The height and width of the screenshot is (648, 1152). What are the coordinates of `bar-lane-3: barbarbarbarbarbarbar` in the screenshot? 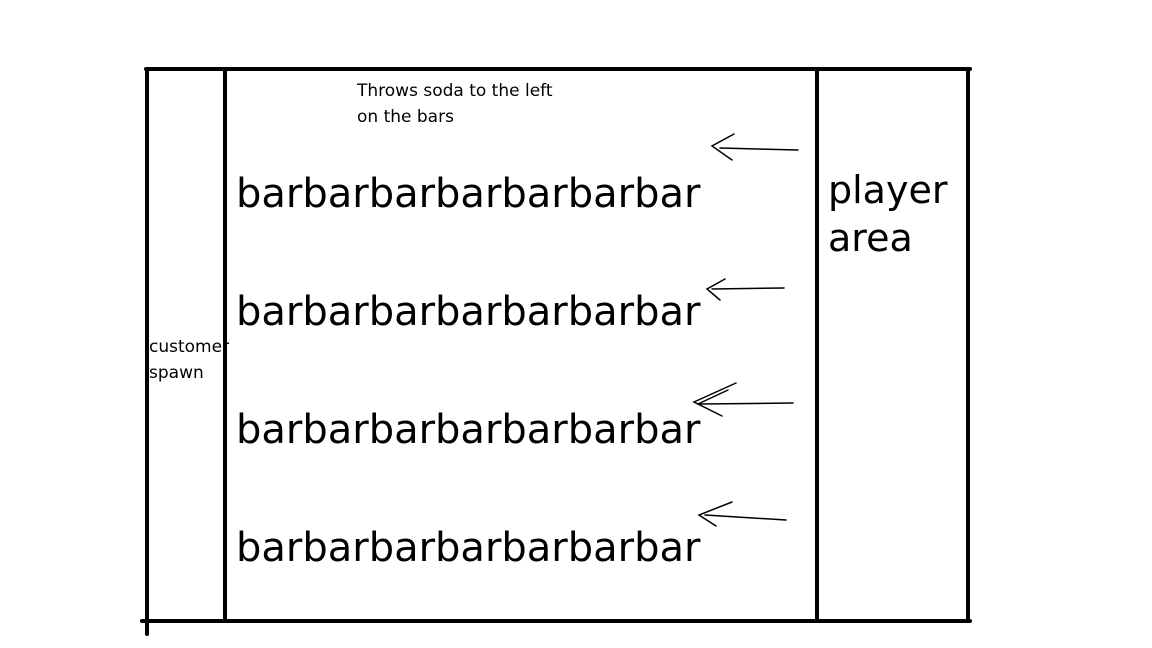 It's located at (468, 430).